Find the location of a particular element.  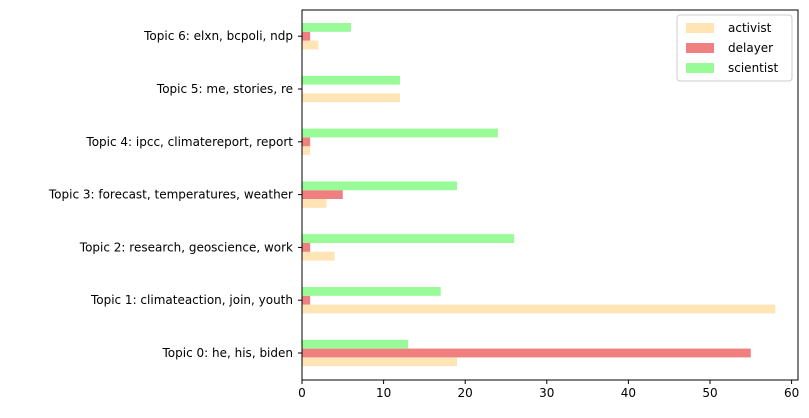

legend-swatch-scientist is located at coordinates (700, 68).